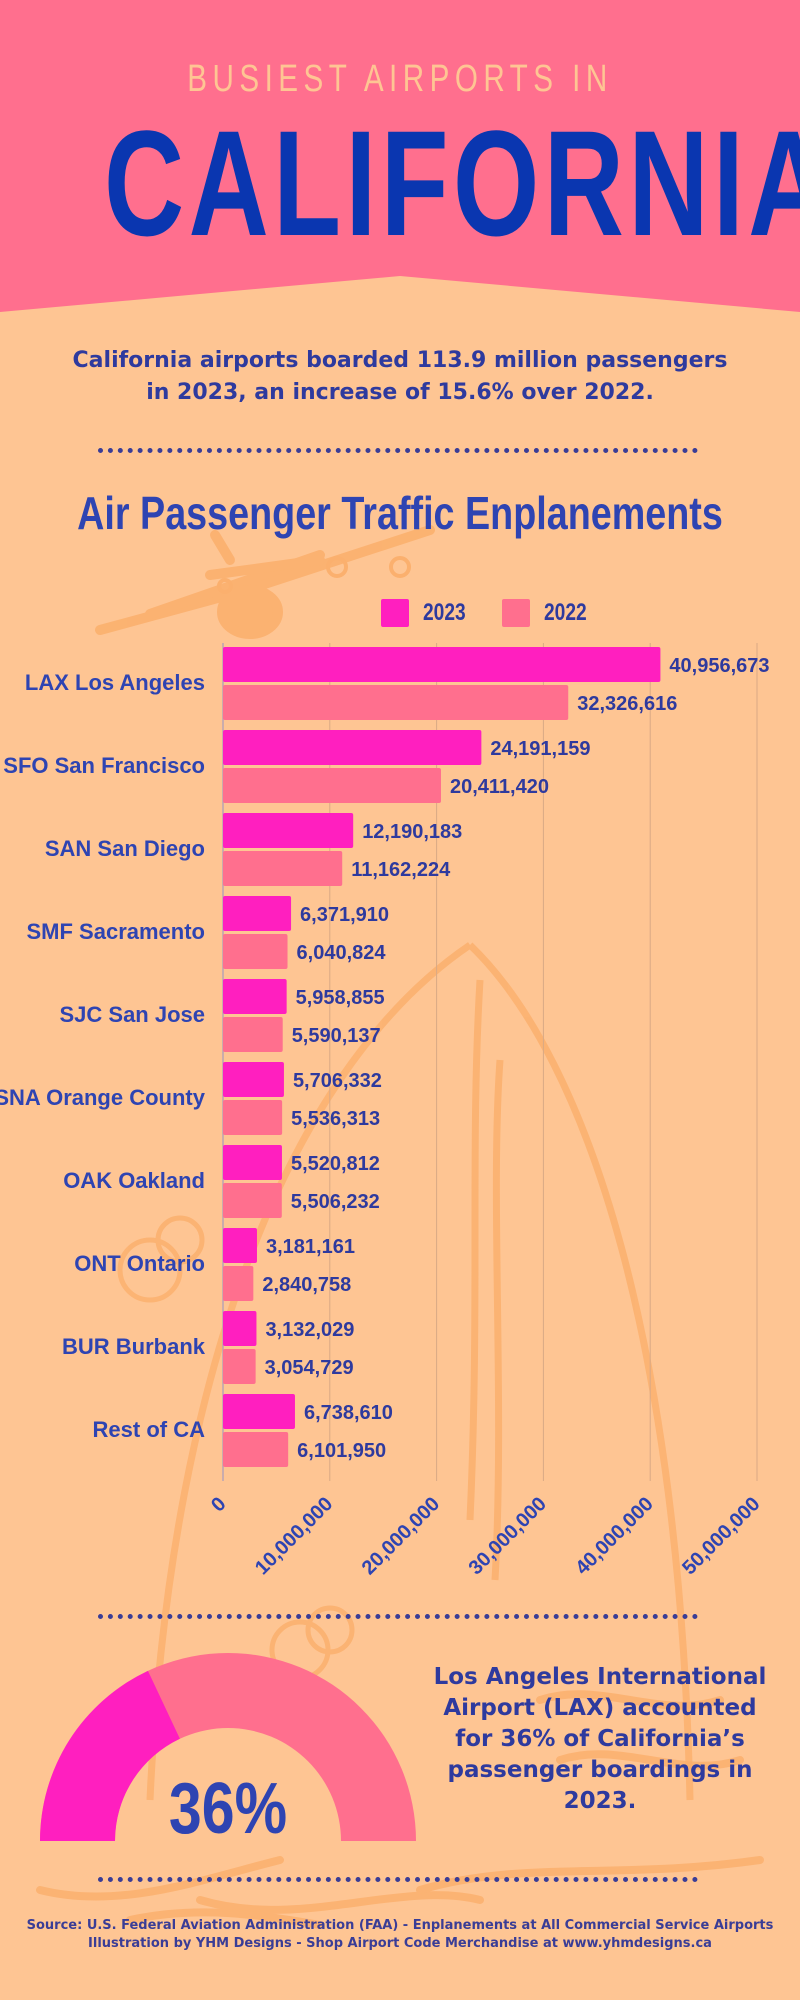  What do you see at coordinates (134, 1180) in the screenshot?
I see `category-label: OAK Oakland` at bounding box center [134, 1180].